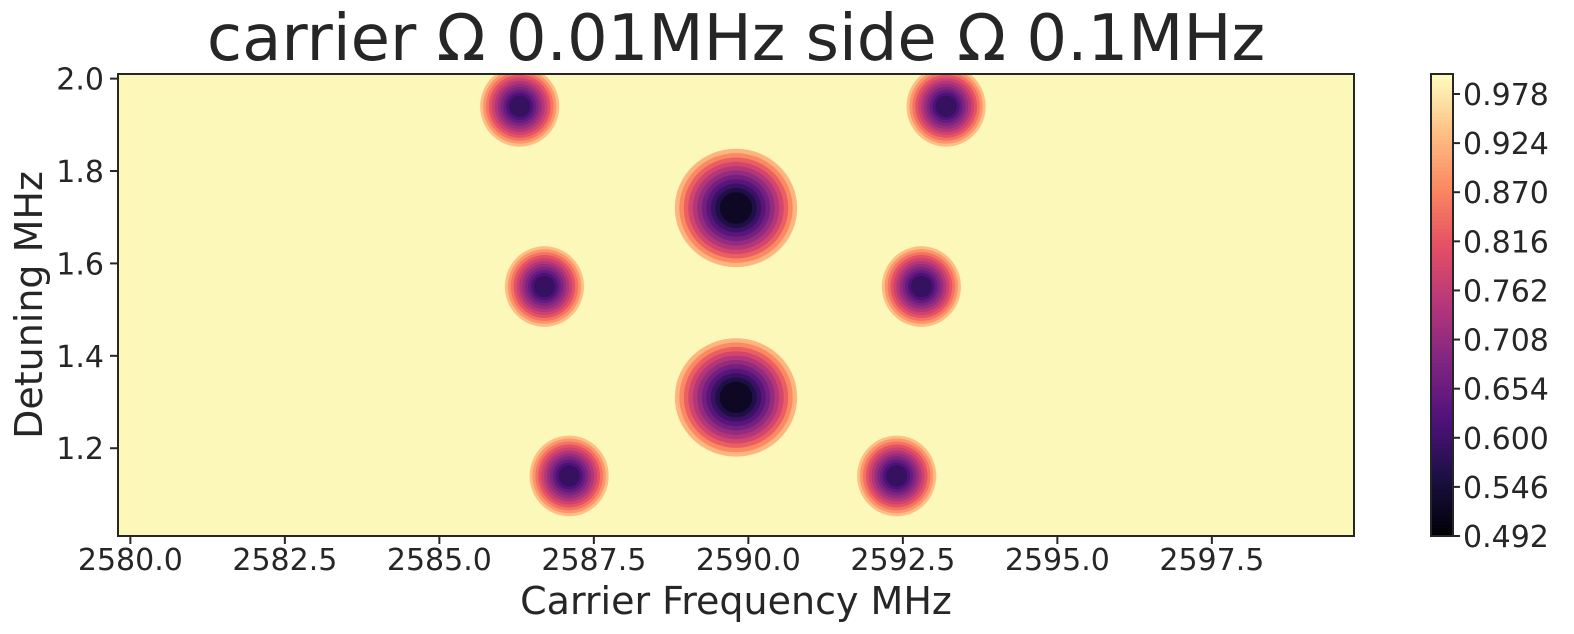  I want to click on y-axis-label: Detuning MHz, so click(29, 305).